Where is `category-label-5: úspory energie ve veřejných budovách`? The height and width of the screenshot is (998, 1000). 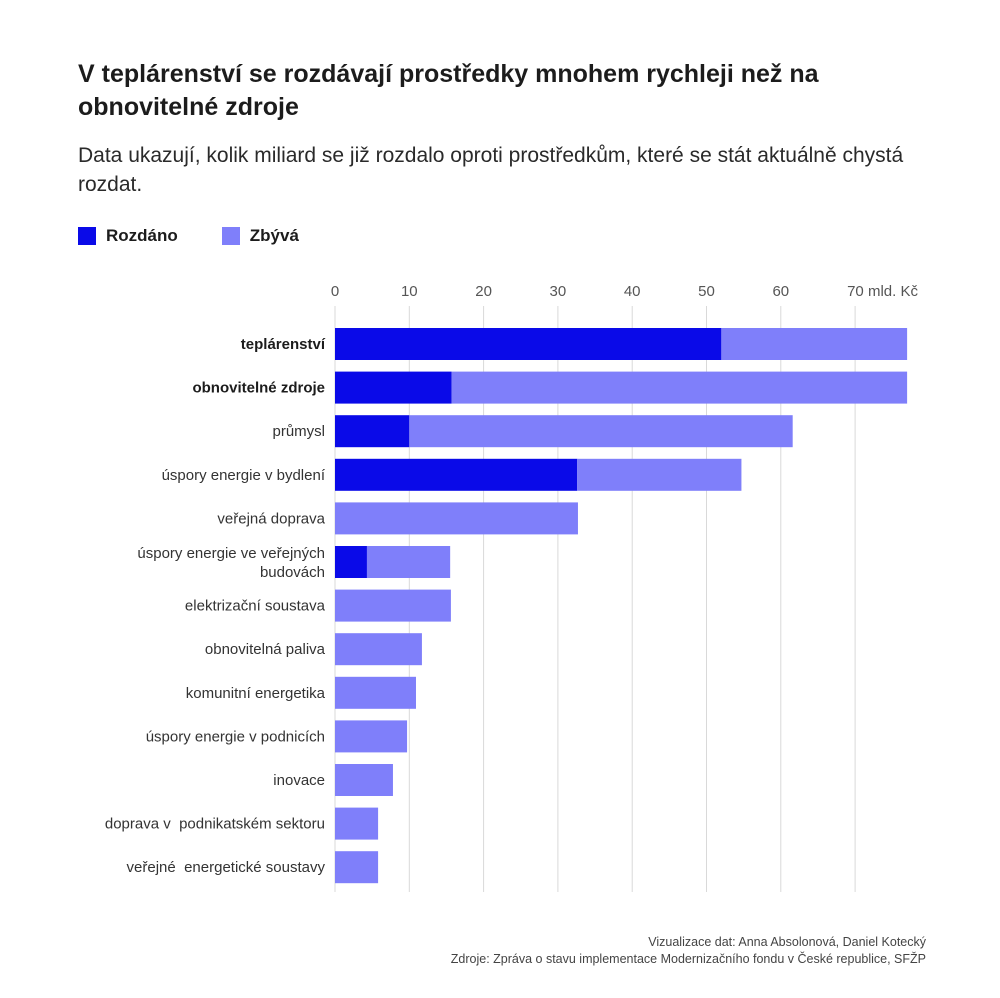 category-label-5: úspory energie ve veřejných budovách is located at coordinates (231, 563).